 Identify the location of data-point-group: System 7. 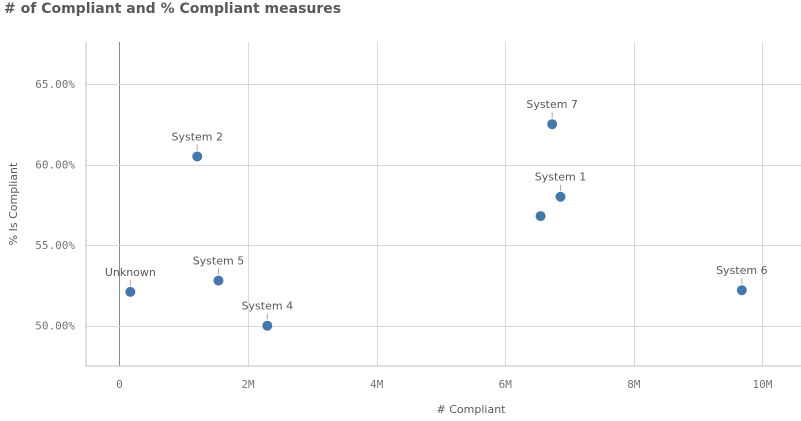
(552, 114).